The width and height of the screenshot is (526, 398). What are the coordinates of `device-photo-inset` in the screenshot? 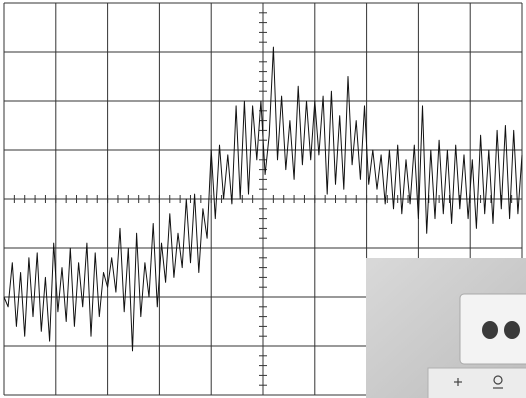 It's located at (446, 328).